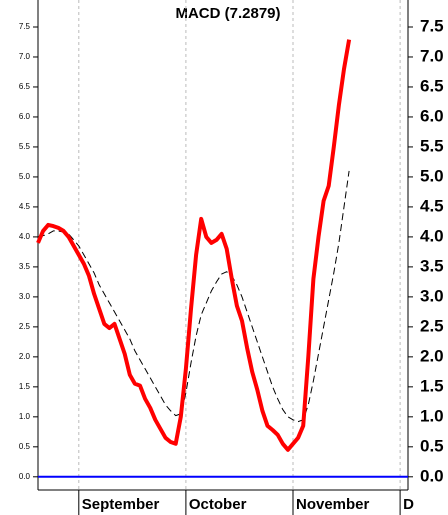 The height and width of the screenshot is (515, 448). What do you see at coordinates (25, 266) in the screenshot?
I see `y-tick-label: 3.5` at bounding box center [25, 266].